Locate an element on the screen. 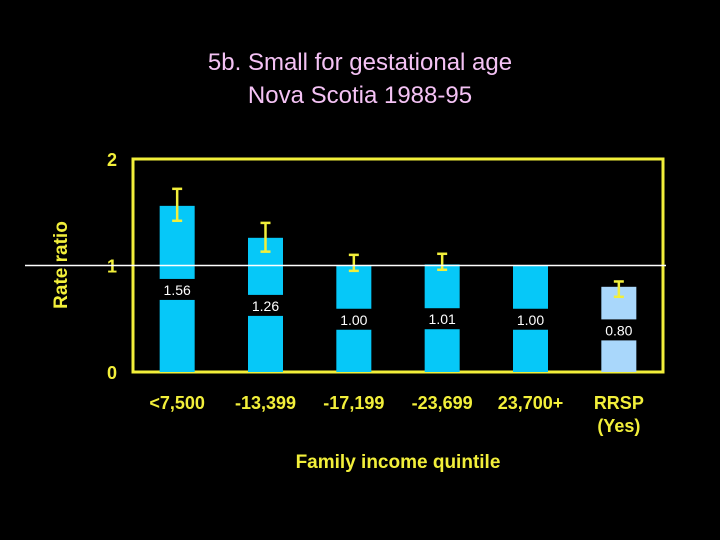 This screenshot has width=720, height=540. x-axis-label: Family income quintile is located at coordinates (398, 462).